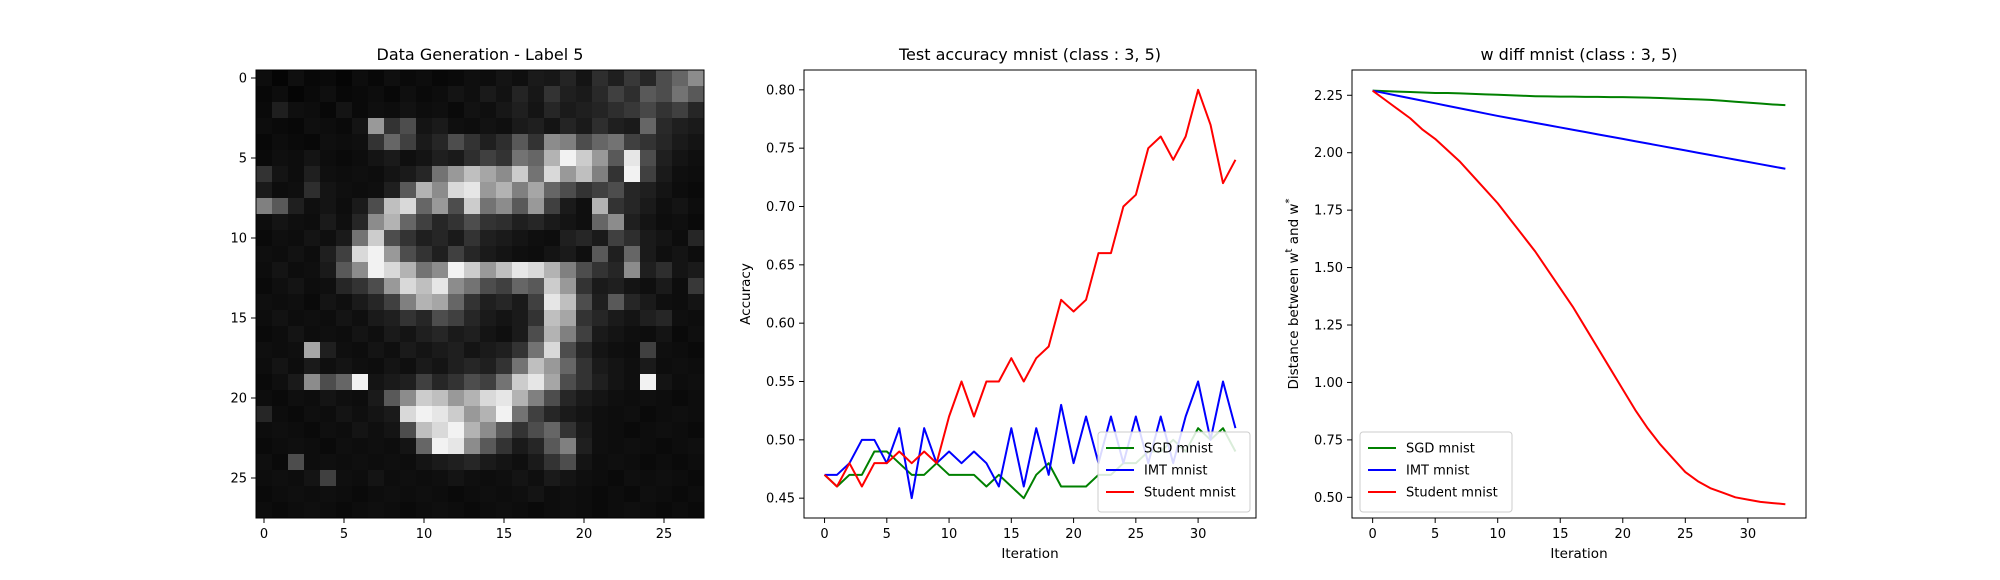  Describe the element at coordinates (504, 534) in the screenshot. I see `x-tick-label: 15` at that location.